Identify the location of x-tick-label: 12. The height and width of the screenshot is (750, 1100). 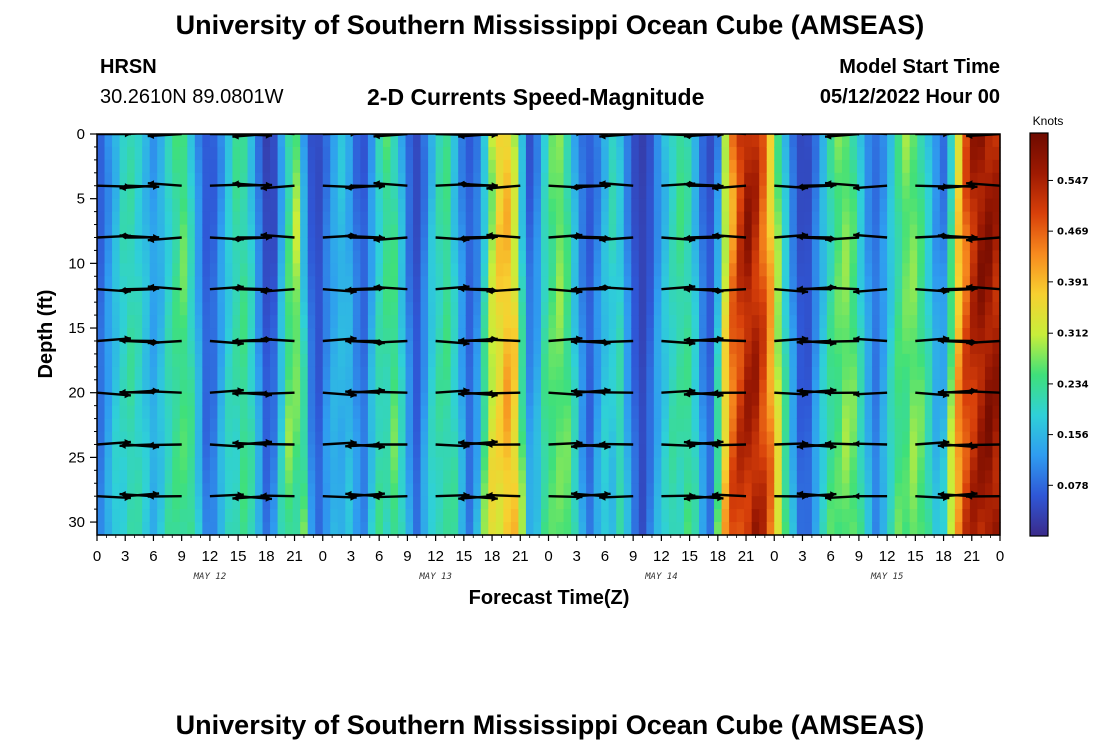
(210, 556).